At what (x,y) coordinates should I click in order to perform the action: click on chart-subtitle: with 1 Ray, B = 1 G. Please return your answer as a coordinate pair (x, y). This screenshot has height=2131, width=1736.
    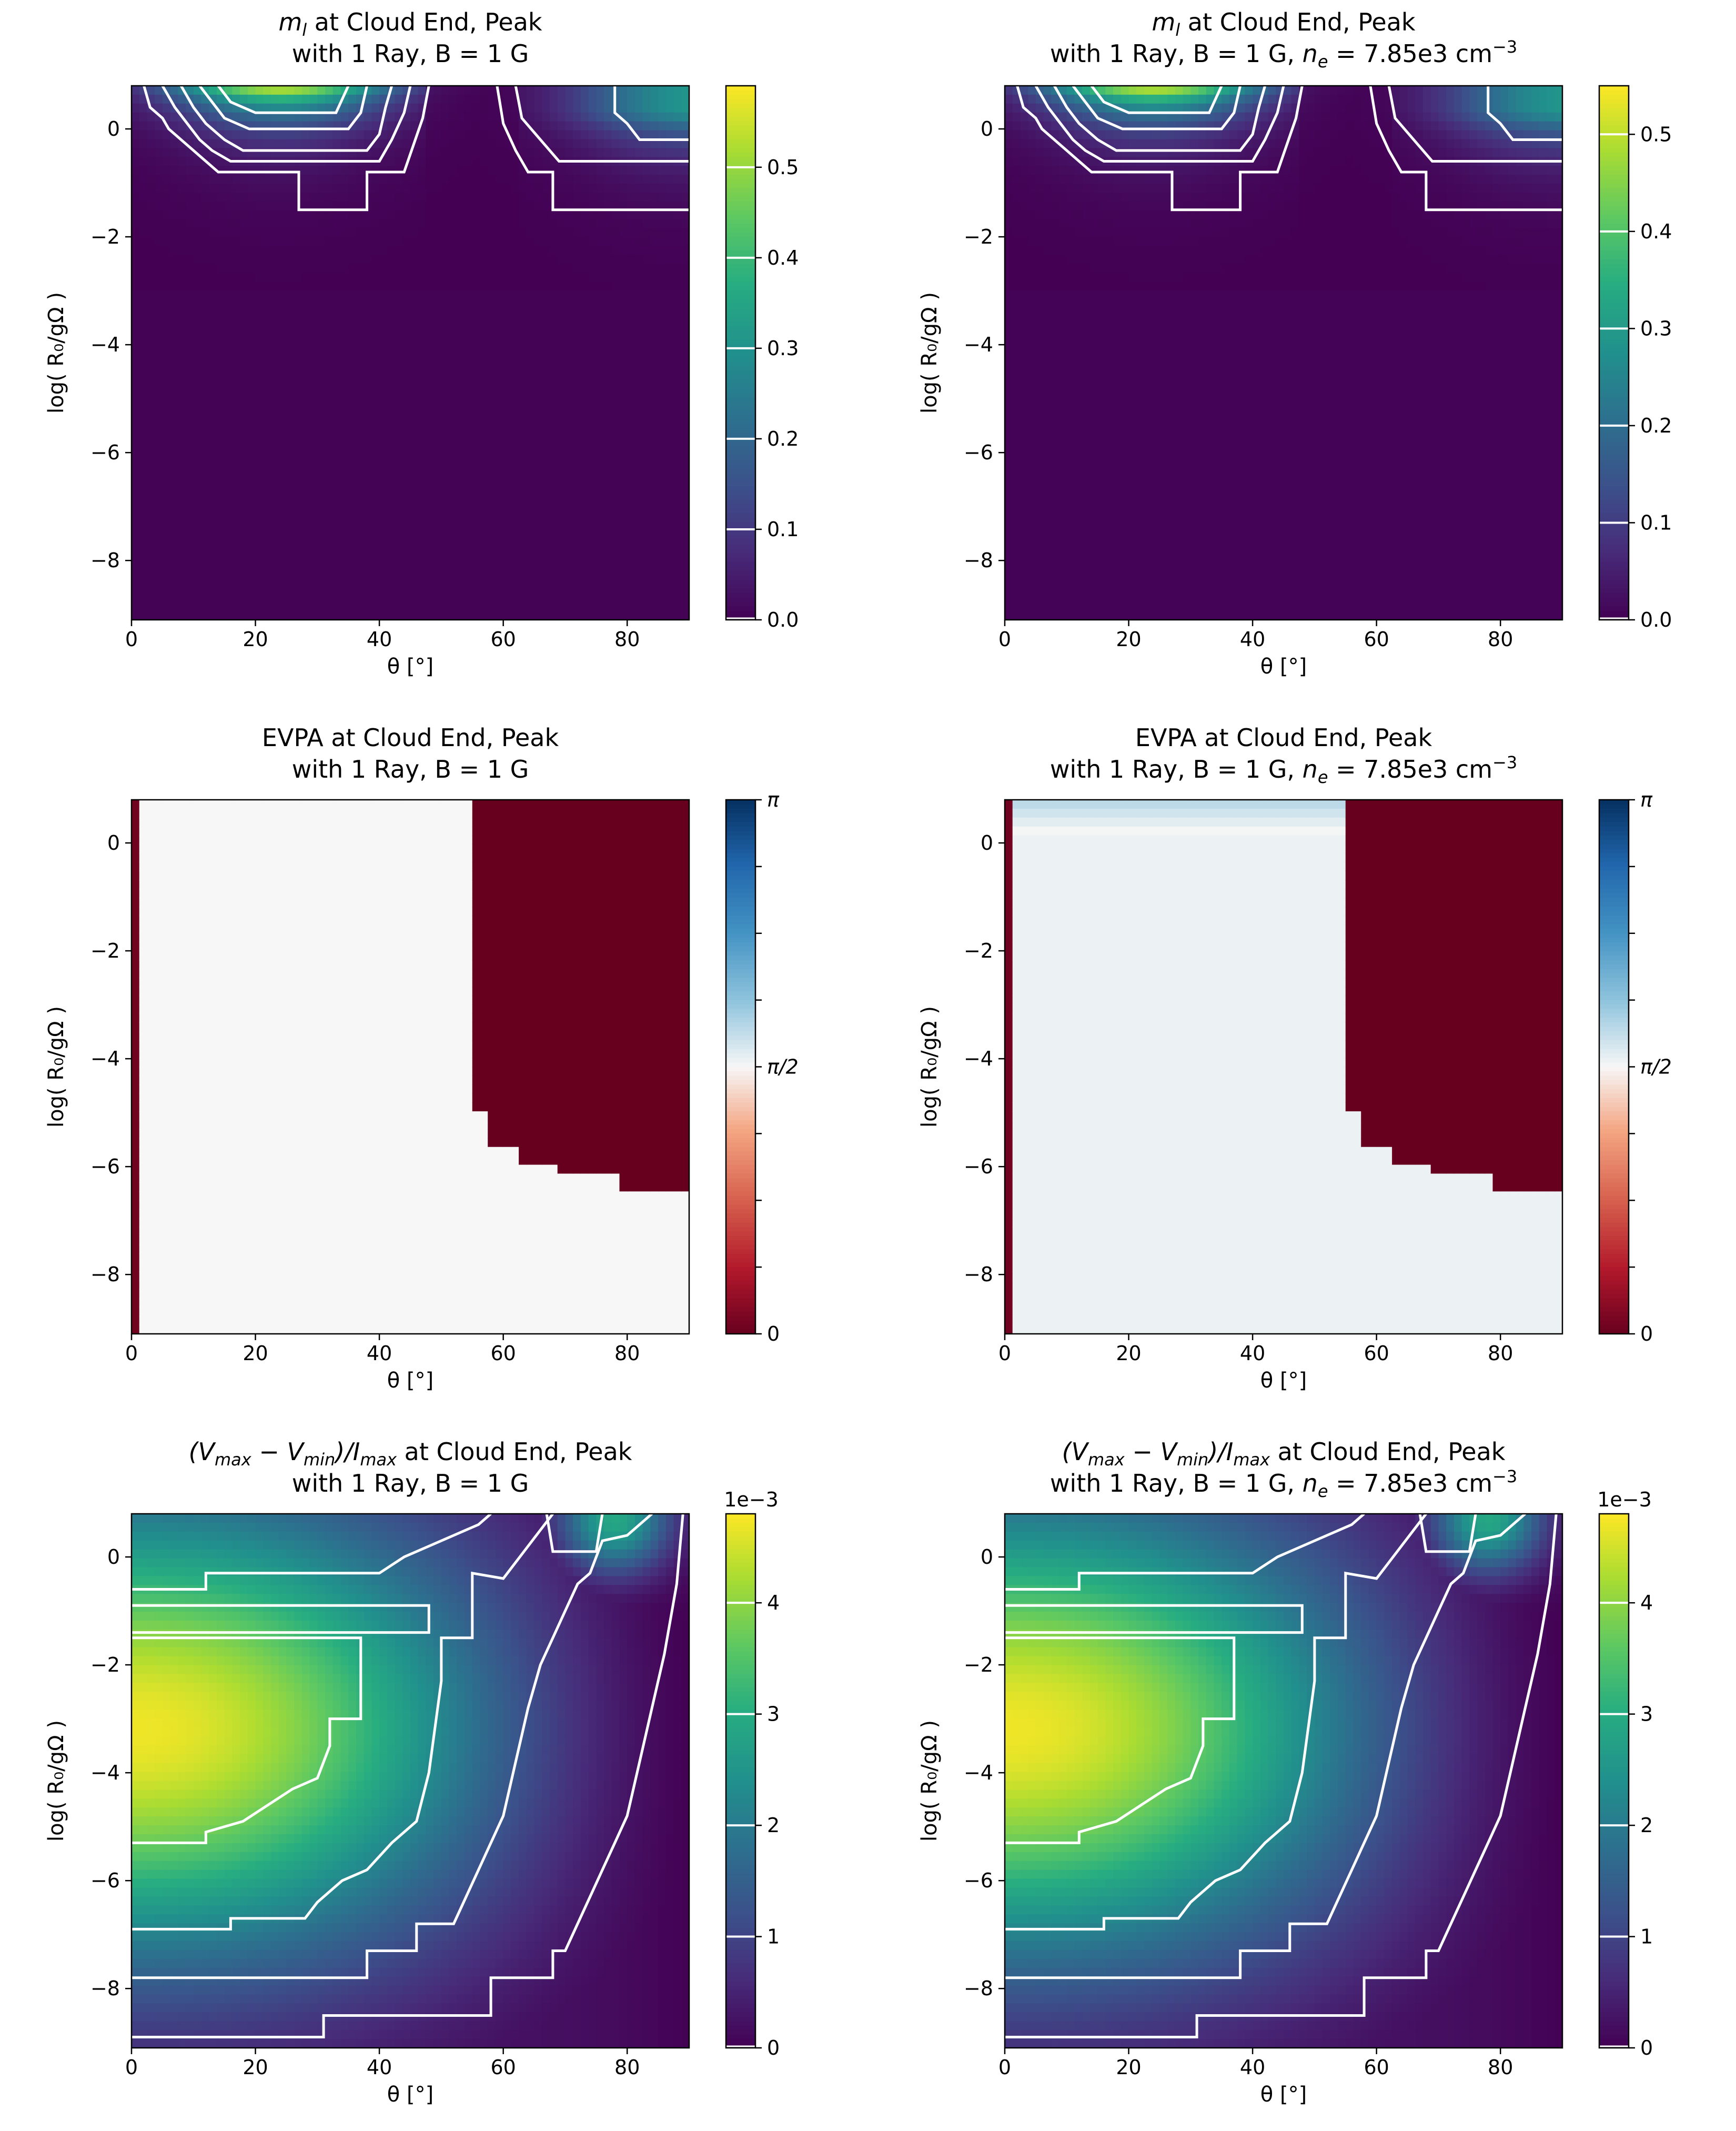
    Looking at the image, I should click on (410, 54).